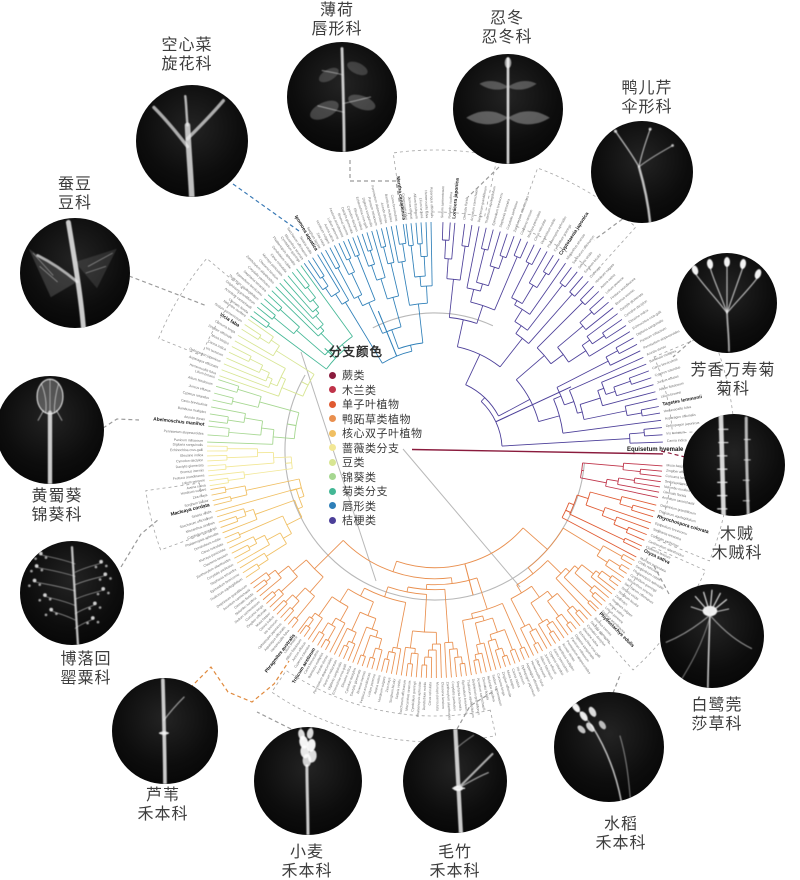  Describe the element at coordinates (465, 208) in the screenshot. I see `leaf-label: Clematis florida` at that location.